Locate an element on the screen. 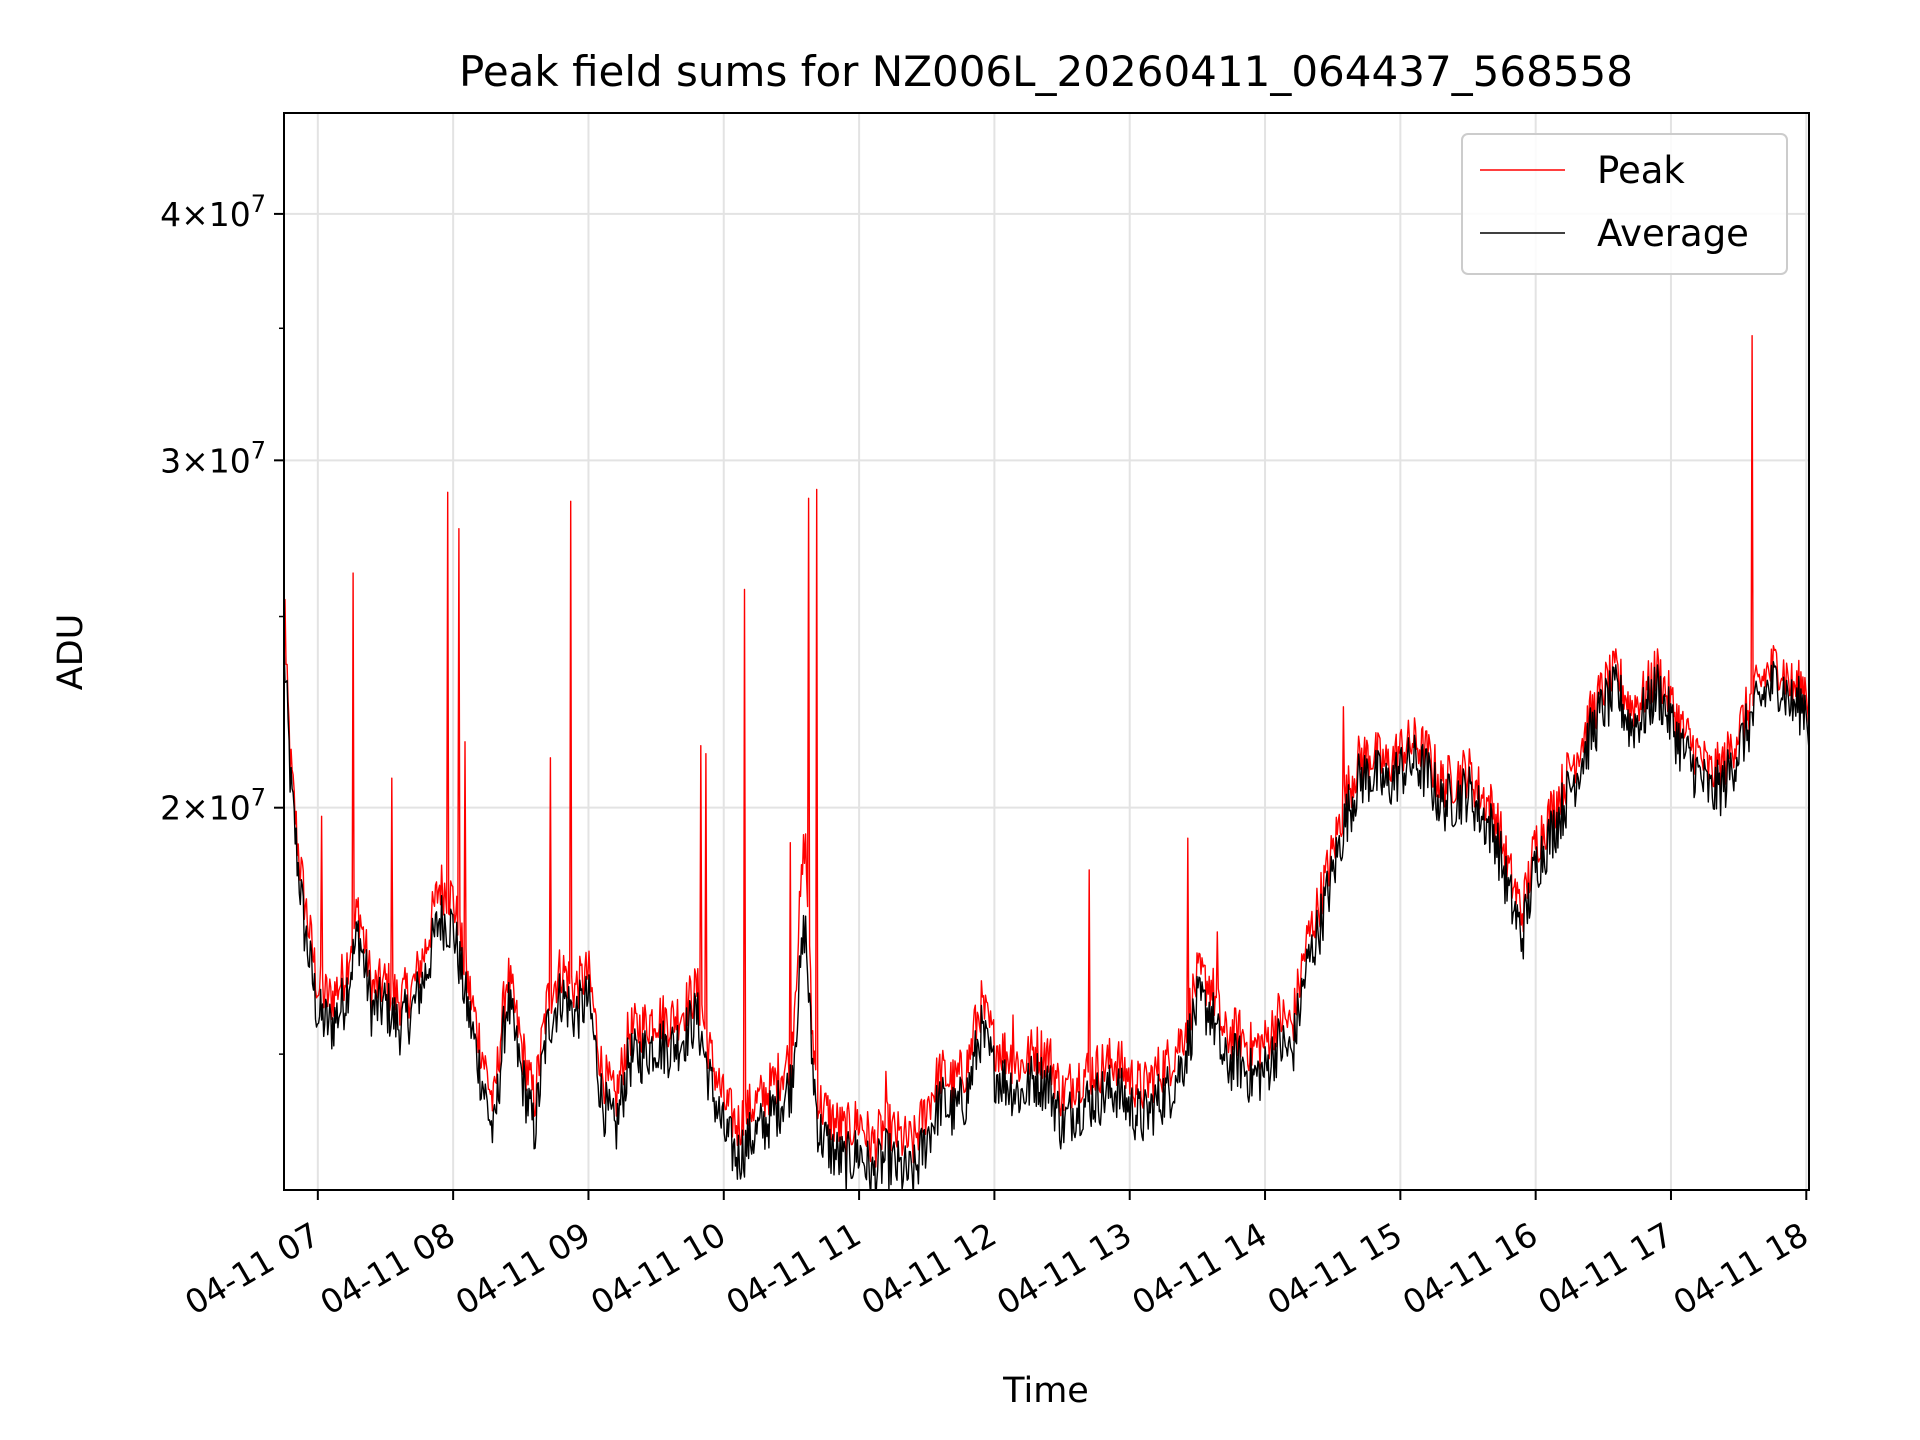 This screenshot has width=1920, height=1440. x-axis-title: Time is located at coordinates (1045, 1391).